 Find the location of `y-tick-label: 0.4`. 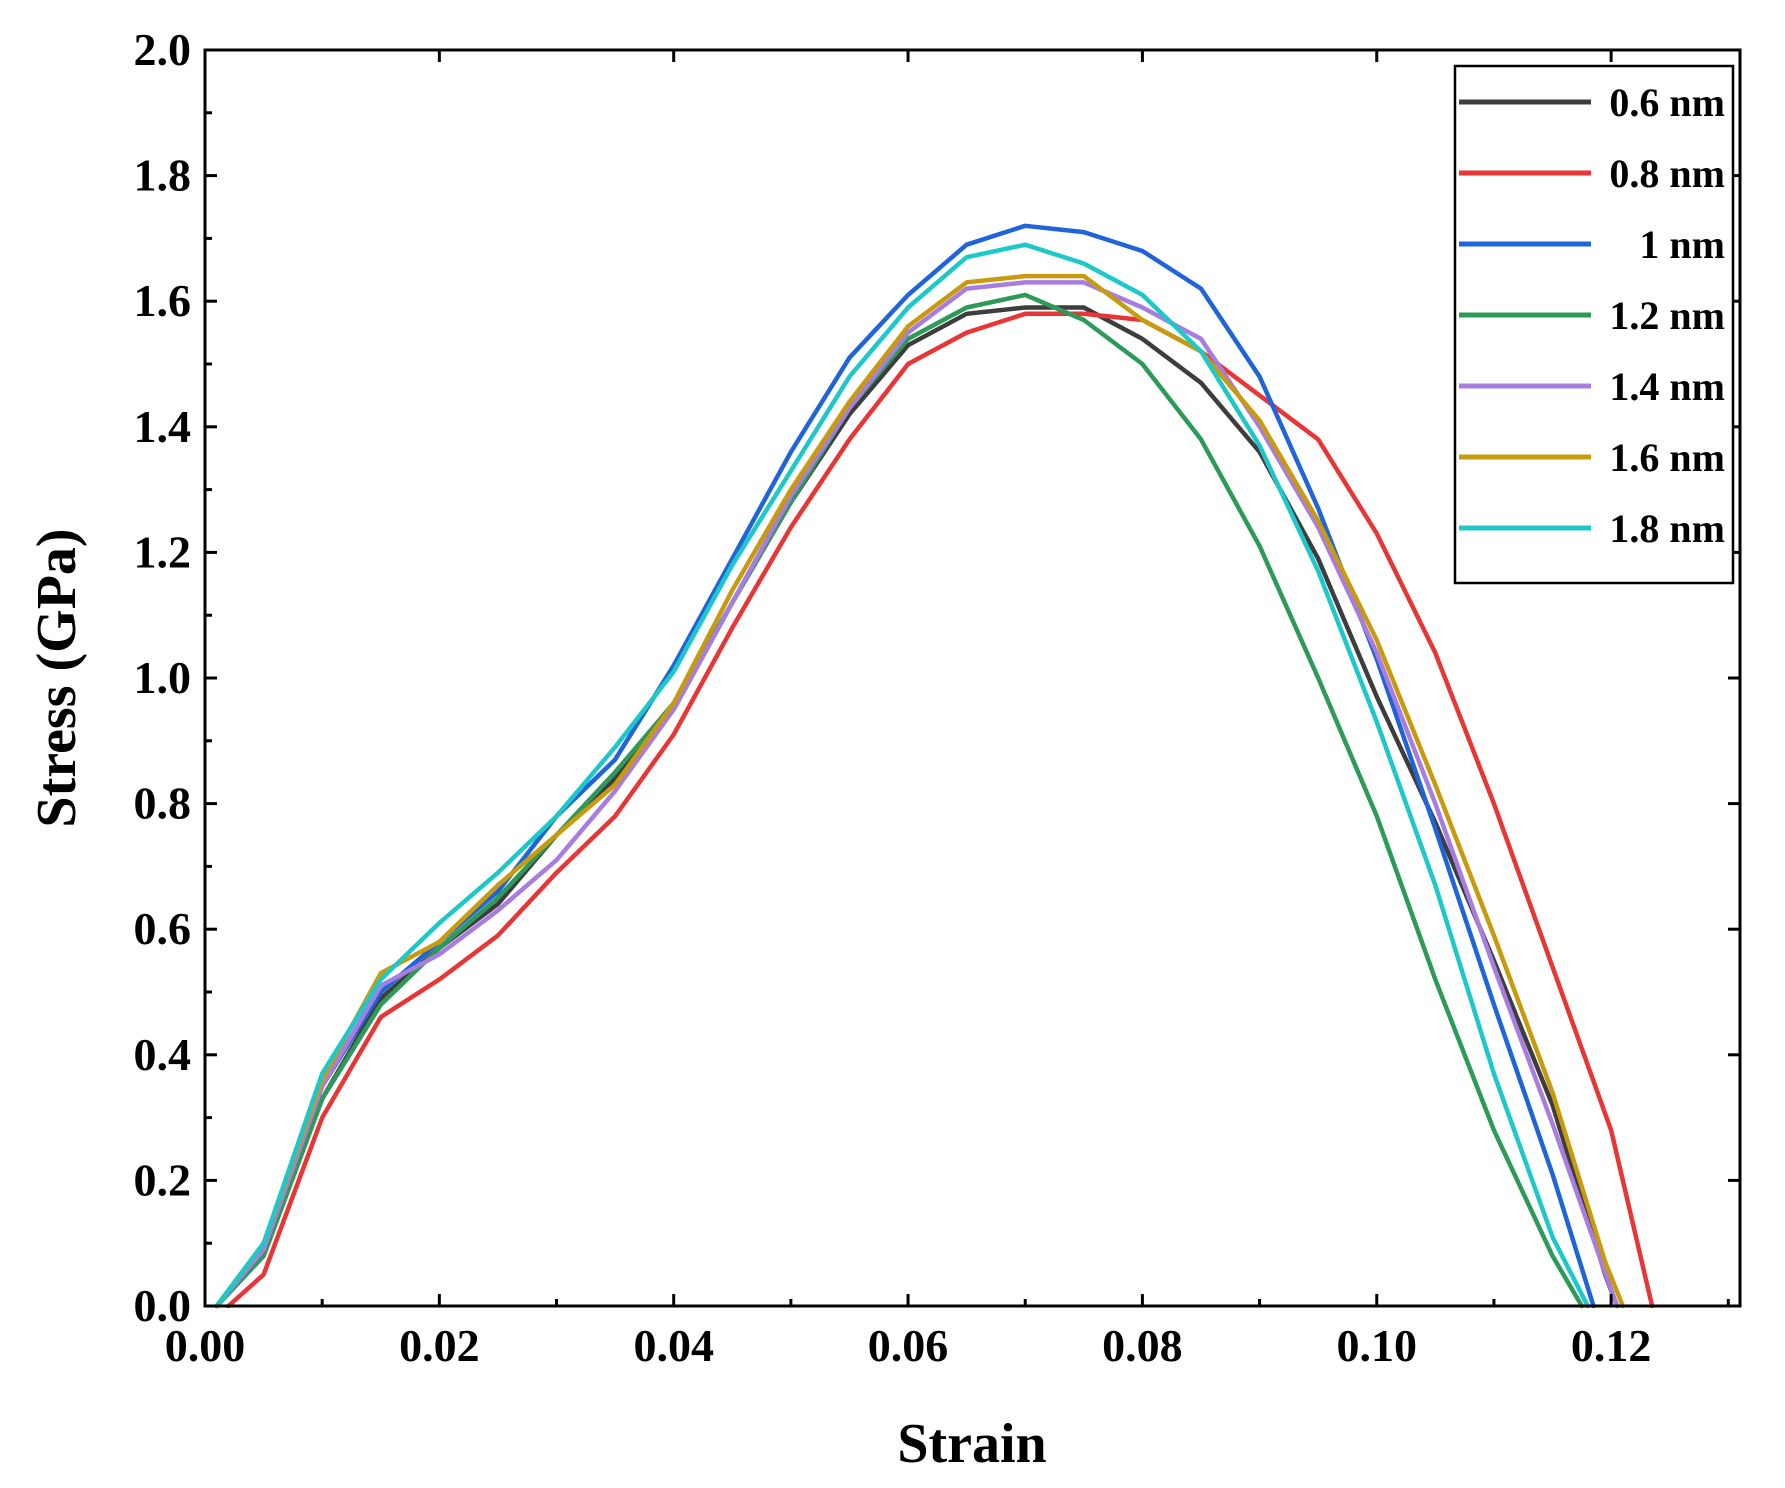

y-tick-label: 0.4 is located at coordinates (163, 1054).